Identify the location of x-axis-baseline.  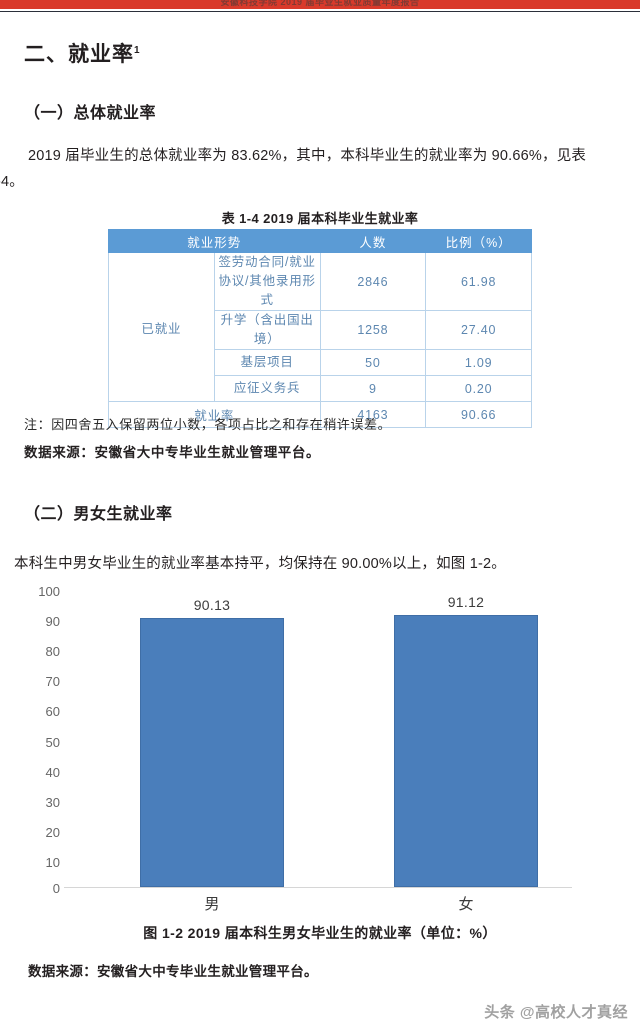
(318, 887).